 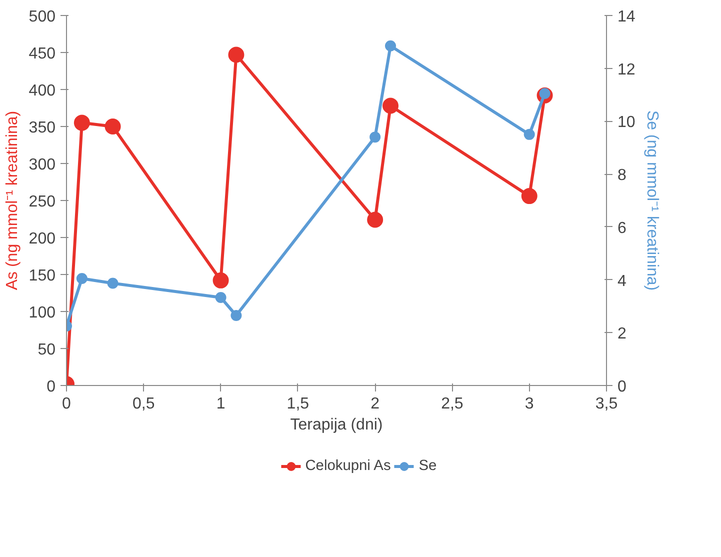 I want to click on y-tick-label: 250, so click(x=42, y=202).